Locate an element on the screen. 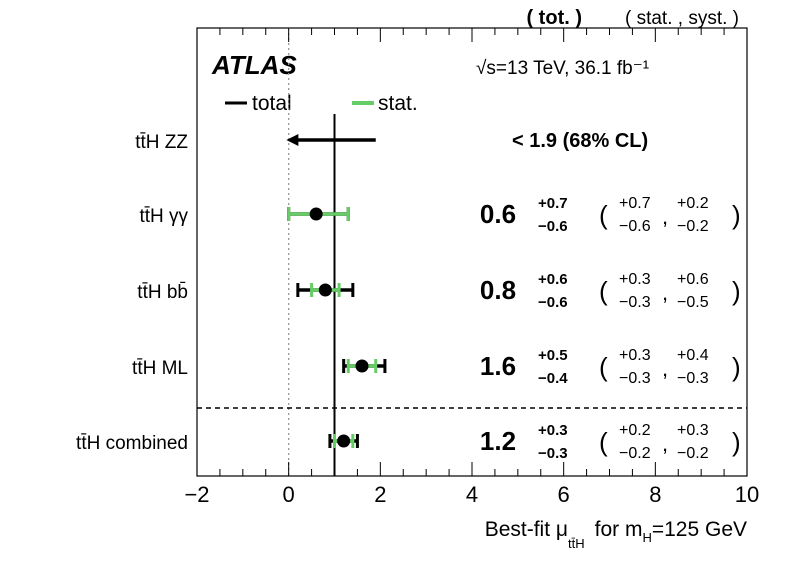 Image resolution: width=787 pixels, height=568 pixels. x-tick-label: −2 is located at coordinates (196, 494).